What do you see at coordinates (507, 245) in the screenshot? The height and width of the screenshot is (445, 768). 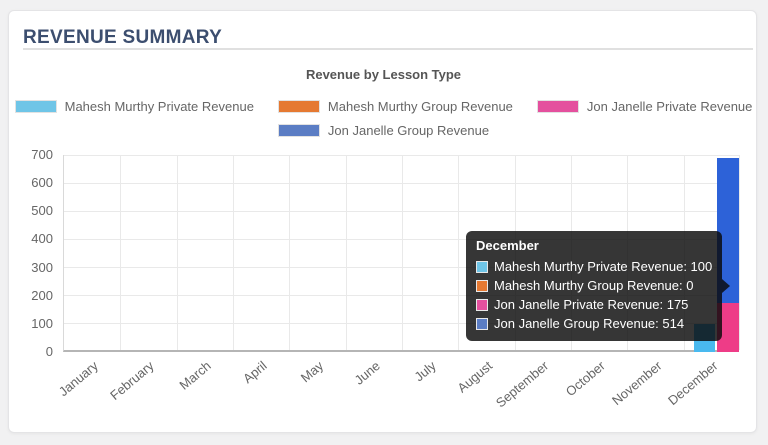 I see `tooltip-title: December` at bounding box center [507, 245].